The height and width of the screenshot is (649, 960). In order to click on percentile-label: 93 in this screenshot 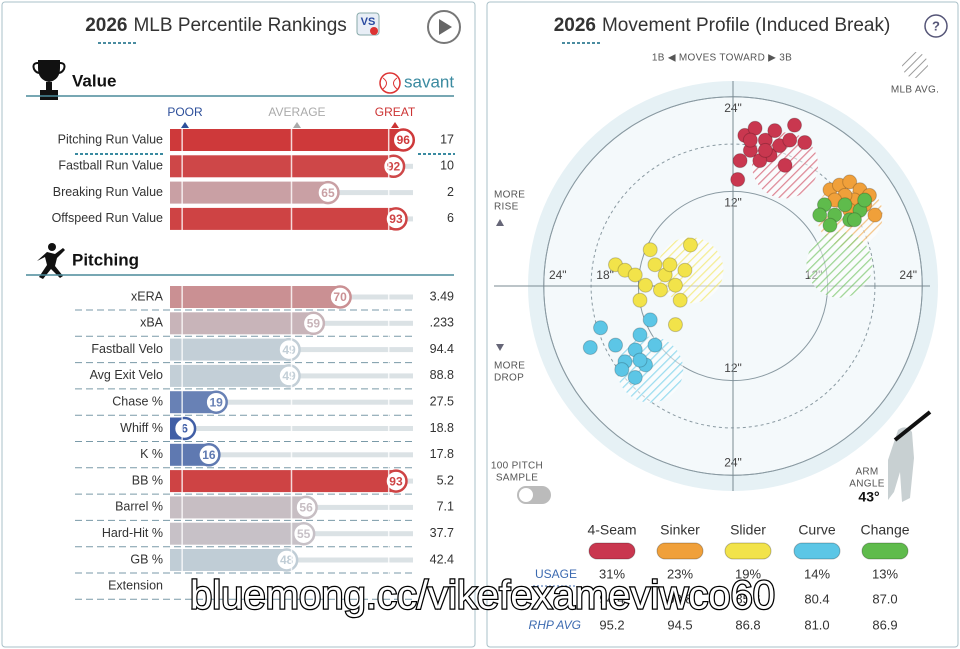, I will do `click(396, 481)`.